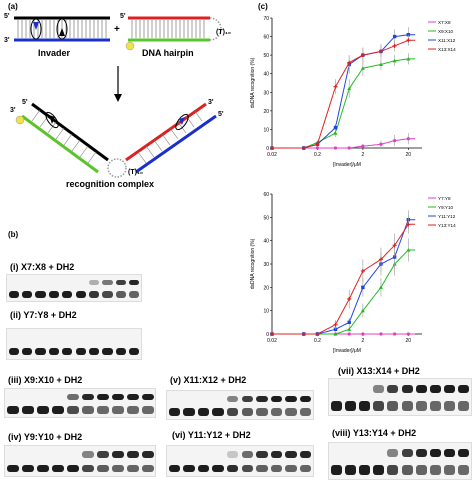  I want to click on y-tick-label: 0, so click(267, 149).